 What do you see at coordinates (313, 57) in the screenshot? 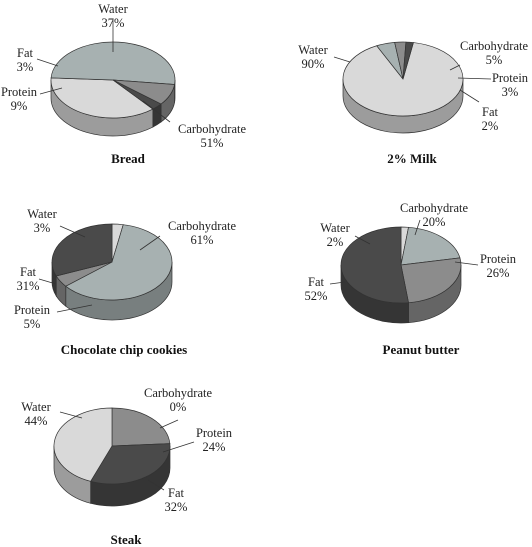
I see `2-milk-label-water: Water 90%` at bounding box center [313, 57].